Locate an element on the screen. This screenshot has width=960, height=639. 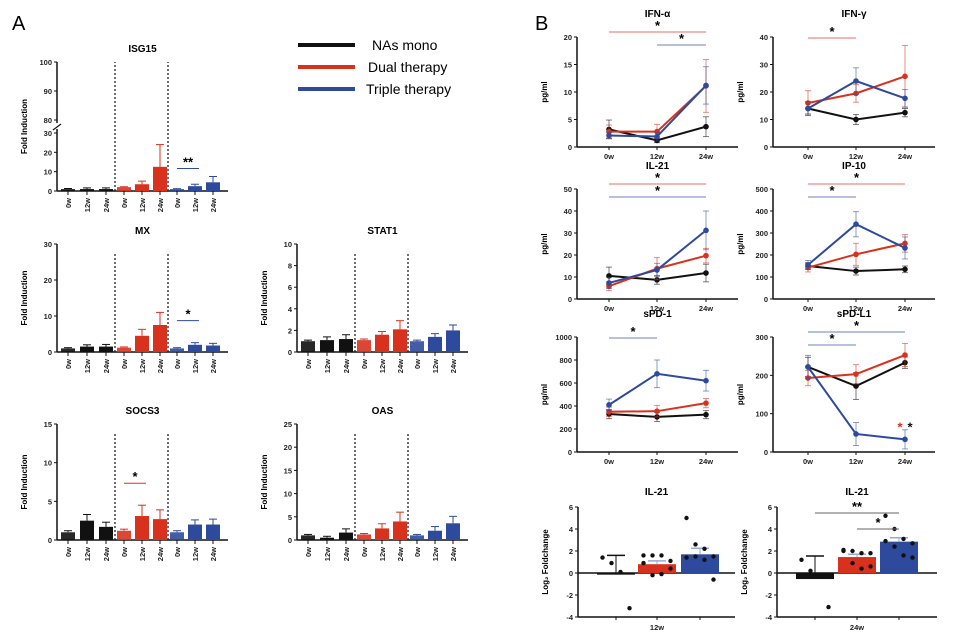
chart-ip-10-8: IP-10 pg/ml 0 100 200 300 400 500 0w 12w 24w * * is located at coordinates (835, 237).